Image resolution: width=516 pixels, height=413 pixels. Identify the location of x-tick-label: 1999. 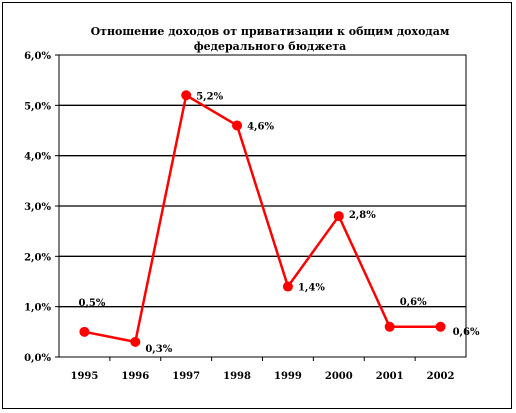
(288, 376).